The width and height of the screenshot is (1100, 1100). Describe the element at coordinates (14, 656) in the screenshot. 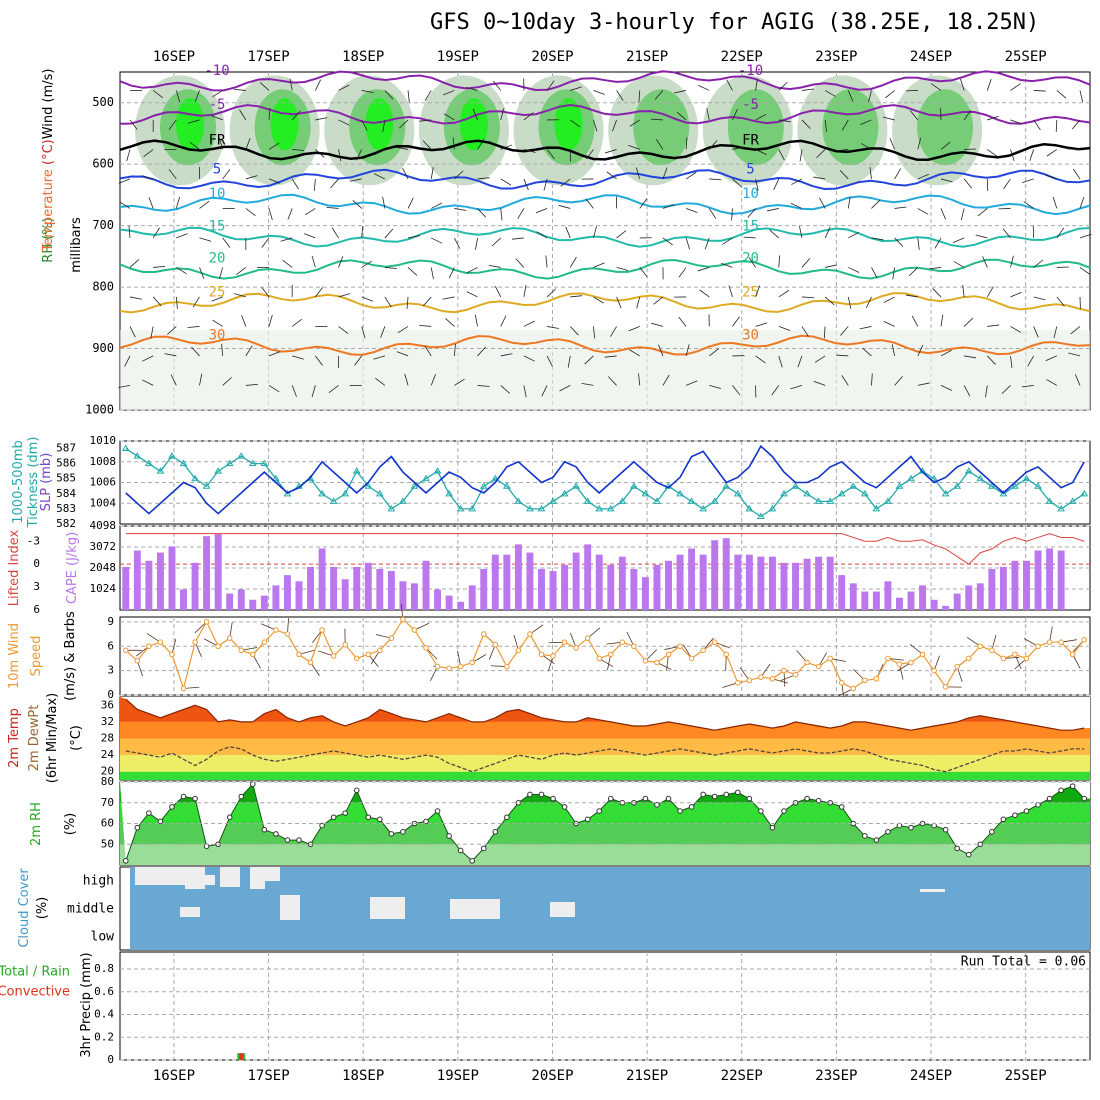

I see `ylabel-wind: 10m Wind` at that location.